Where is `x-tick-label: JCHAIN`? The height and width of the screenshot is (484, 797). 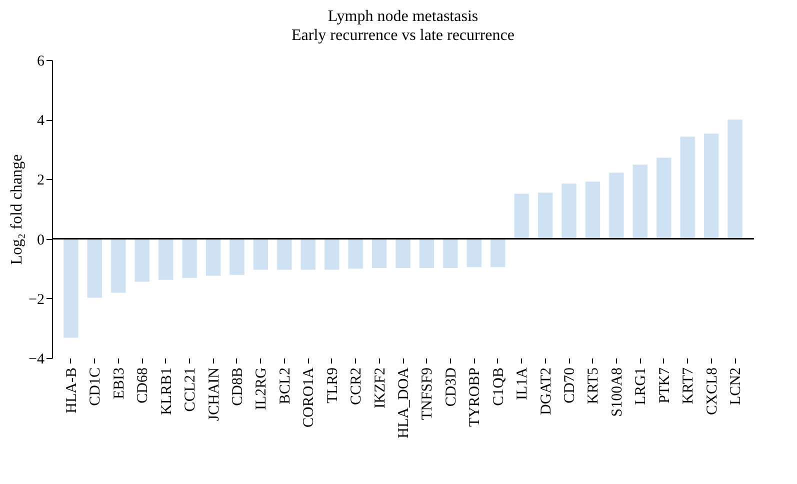
x-tick-label: JCHAIN is located at coordinates (214, 394).